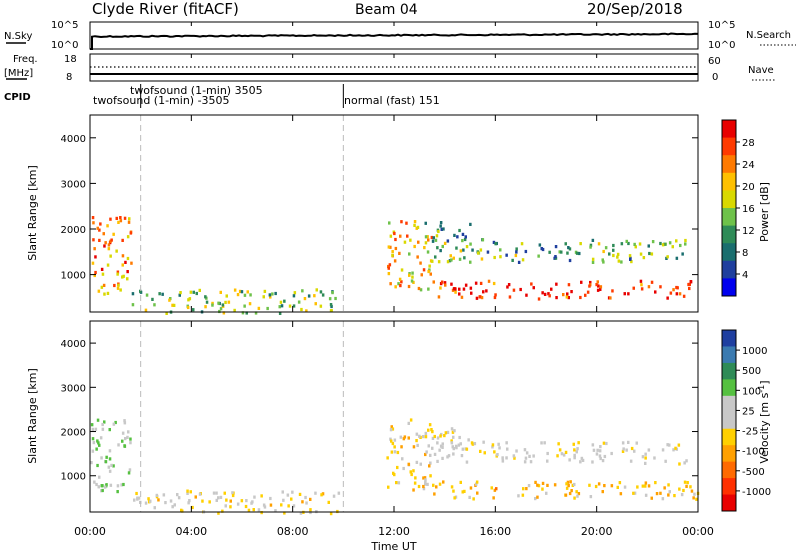 The image size is (800, 554). I want to click on colorbar-tick-label: -1000, so click(756, 492).